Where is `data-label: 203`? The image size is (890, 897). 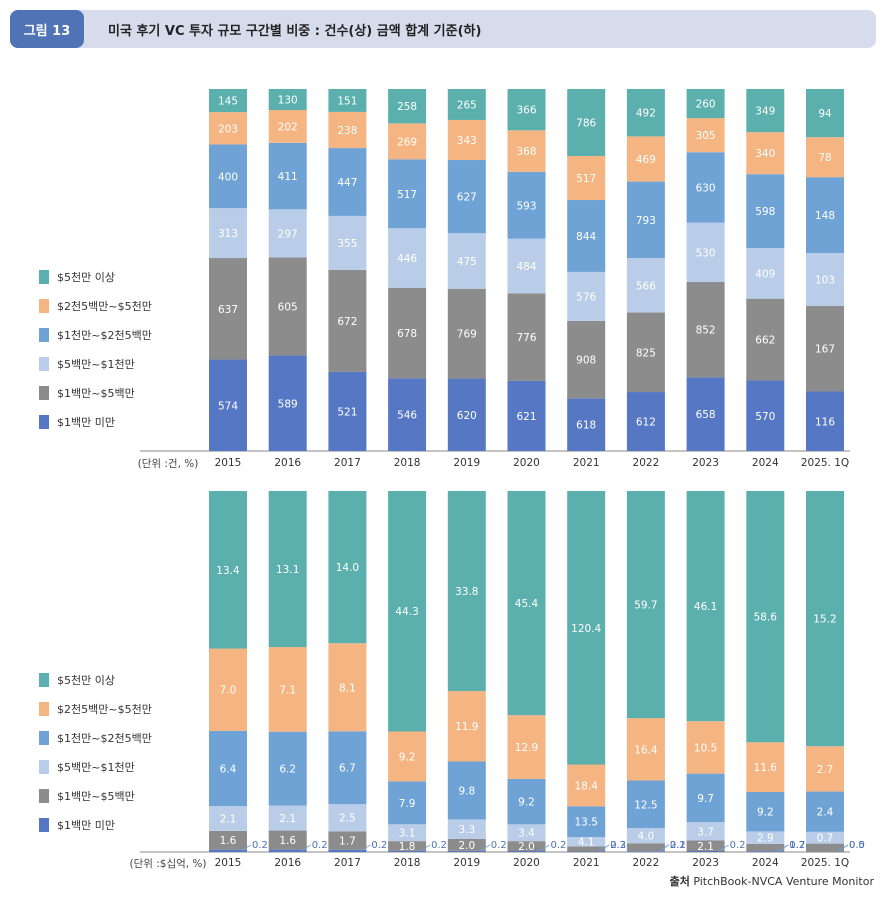
data-label: 203 is located at coordinates (228, 129).